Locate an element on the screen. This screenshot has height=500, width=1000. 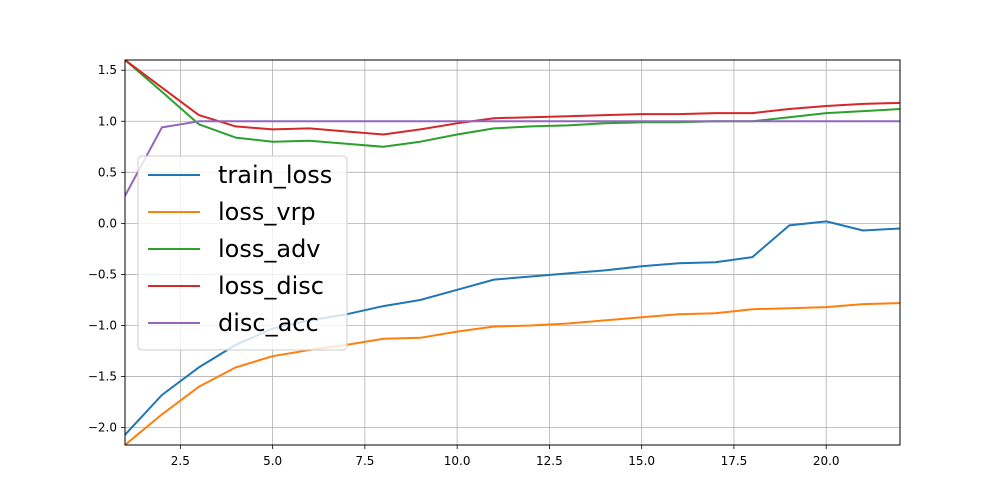
legend-label: loss_adv is located at coordinates (269, 249).